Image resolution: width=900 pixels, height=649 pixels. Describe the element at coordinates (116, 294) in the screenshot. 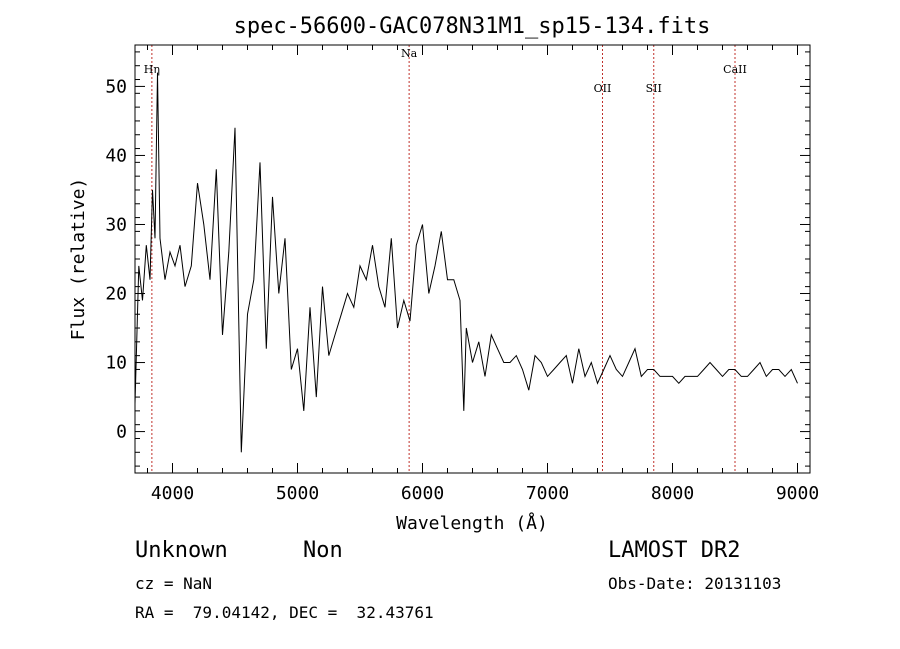

I see `y-tick-label-2: 20` at that location.